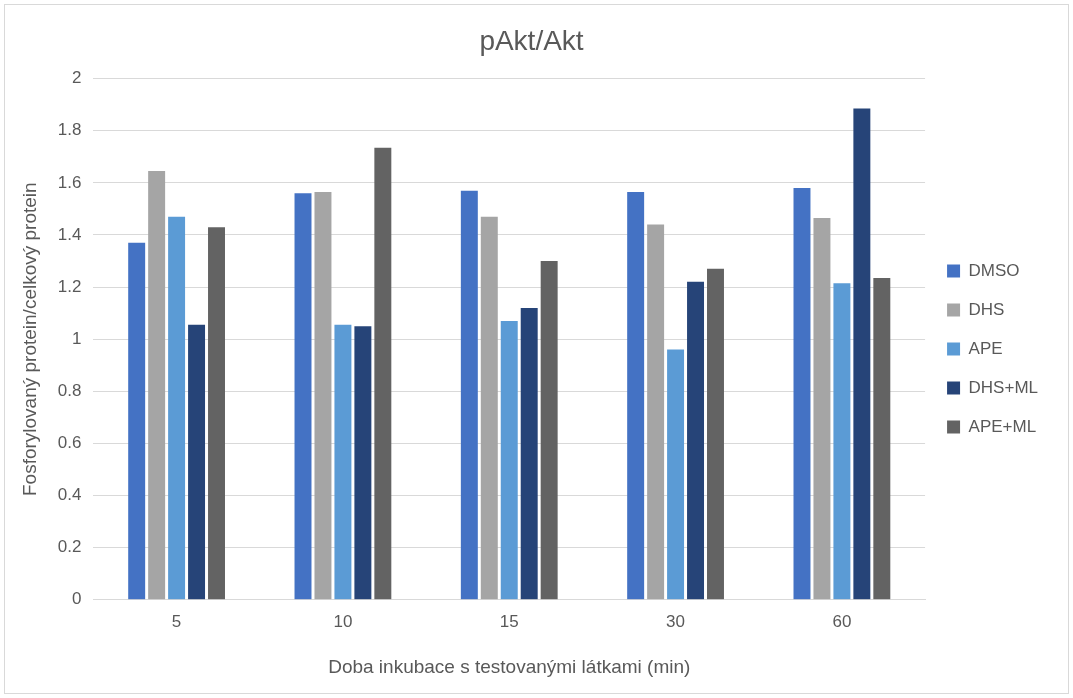  I want to click on x-axis-title: Doba inkubace s testovanými látkami (min), so click(509, 666).